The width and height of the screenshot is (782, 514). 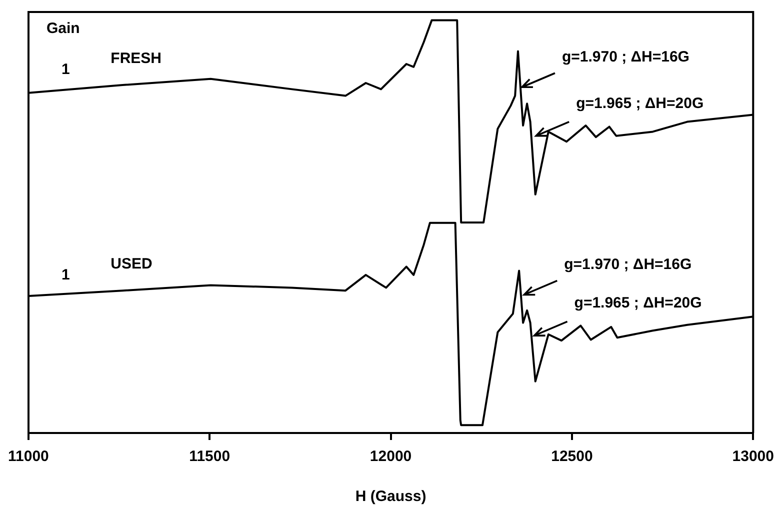 I want to click on x-tick-label: 11500, so click(x=209, y=457).